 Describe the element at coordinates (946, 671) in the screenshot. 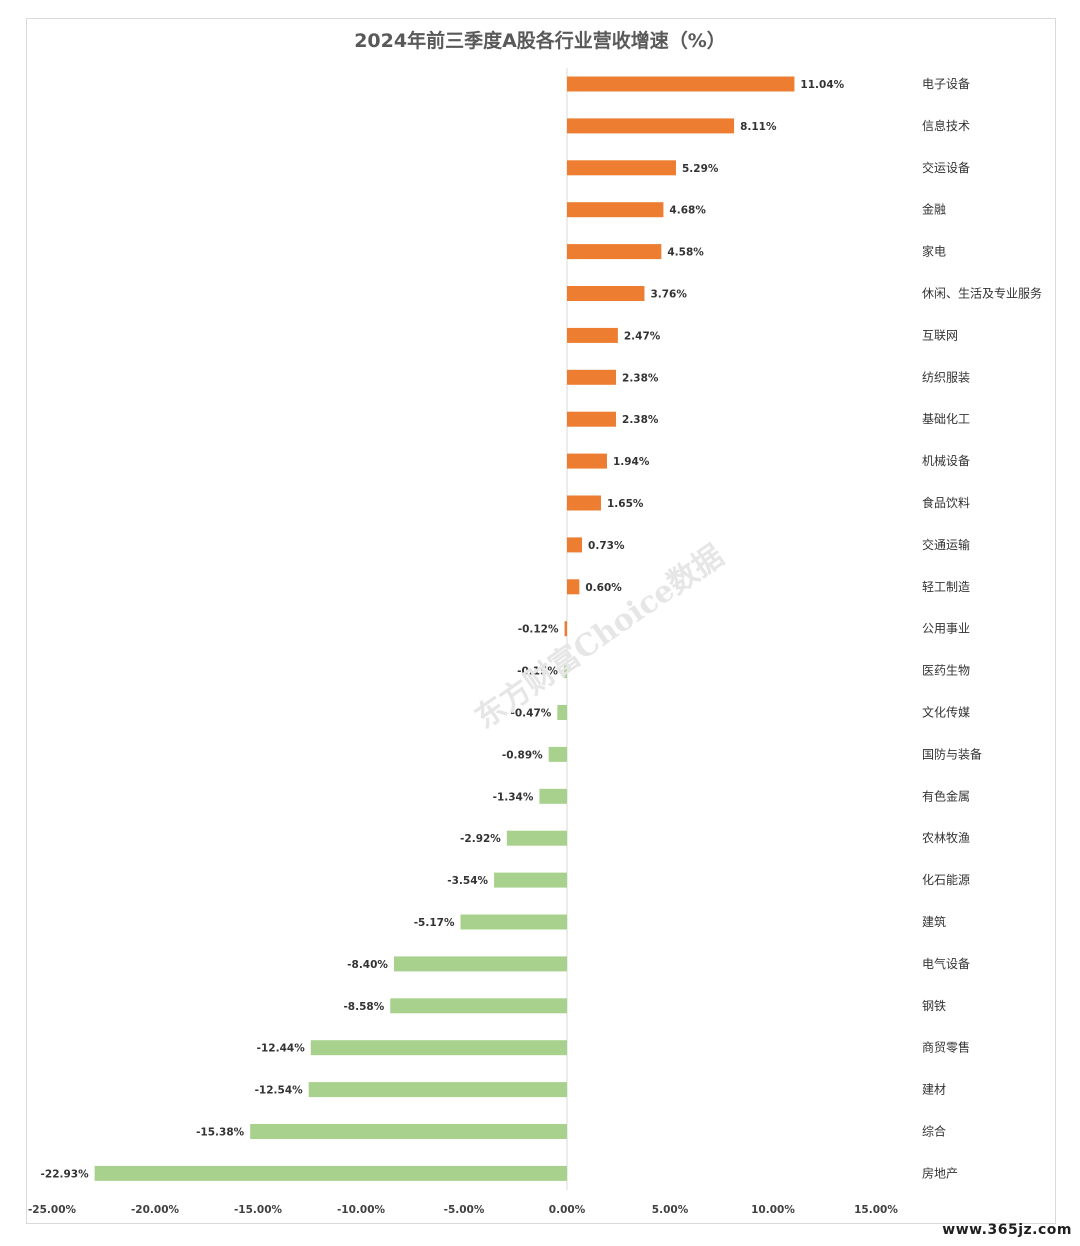

I see `category-label: 医药生物` at that location.